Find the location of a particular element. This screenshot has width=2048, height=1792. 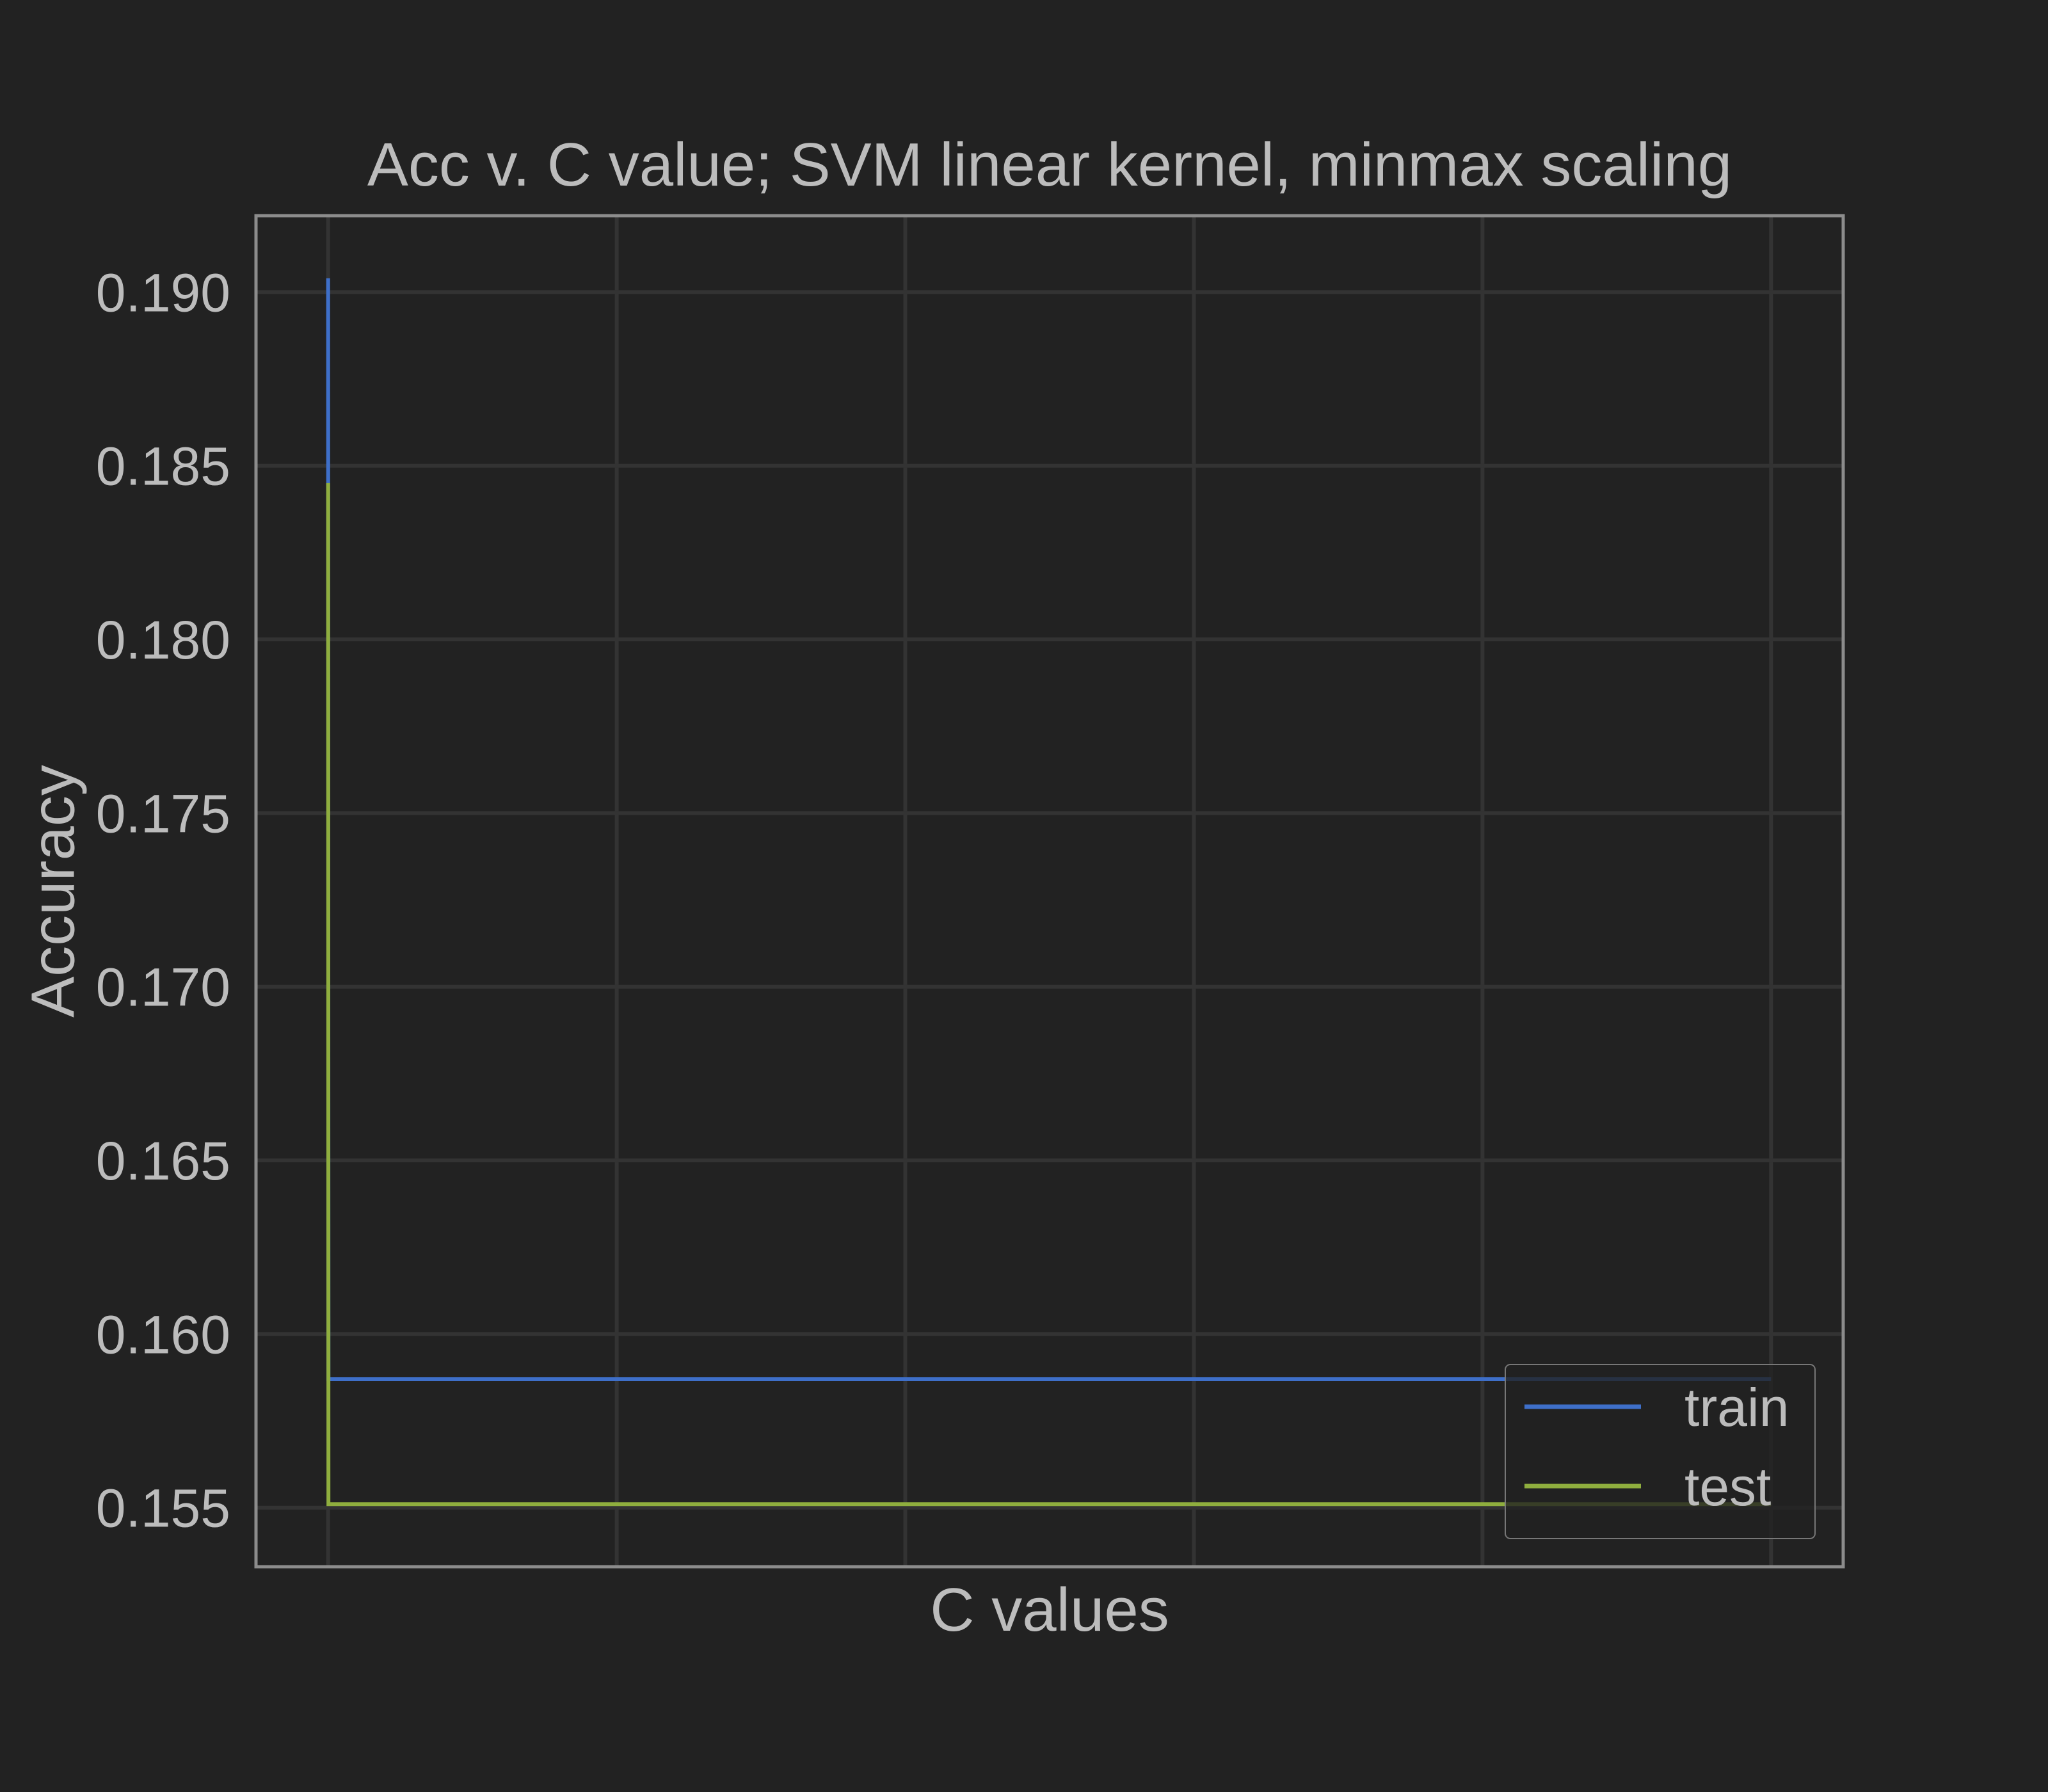

y-tick-label: 0.180 is located at coordinates (163, 640).